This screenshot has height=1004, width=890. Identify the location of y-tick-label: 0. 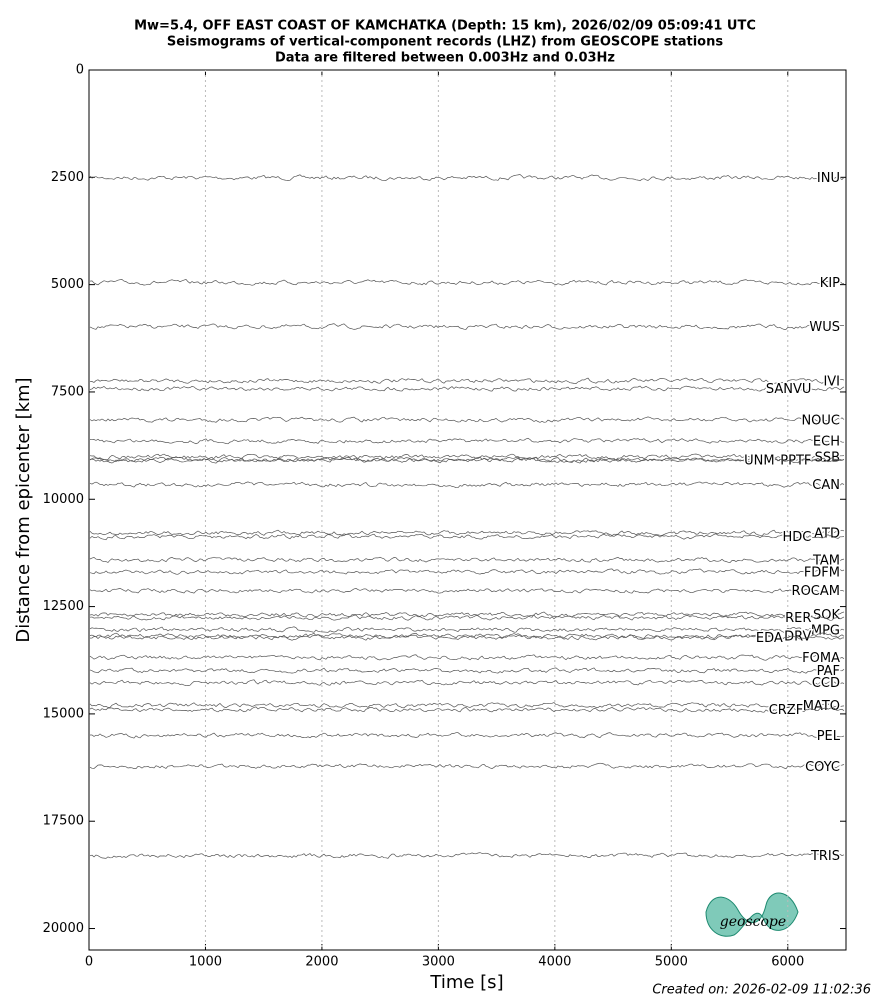
(80, 70).